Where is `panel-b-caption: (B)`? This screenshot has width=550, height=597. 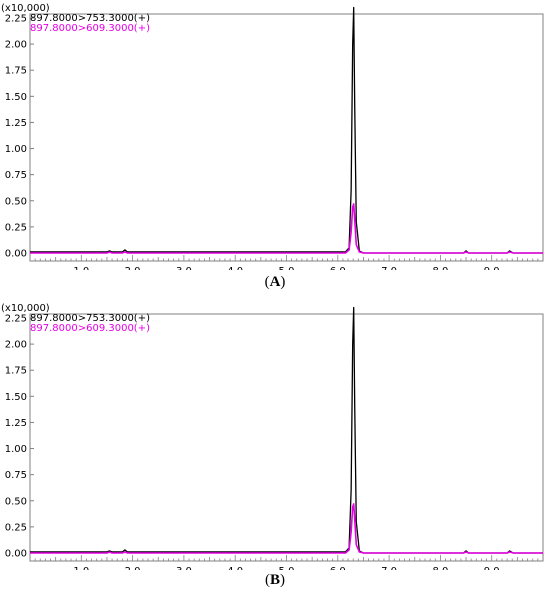 panel-b-caption: (B) is located at coordinates (274, 580).